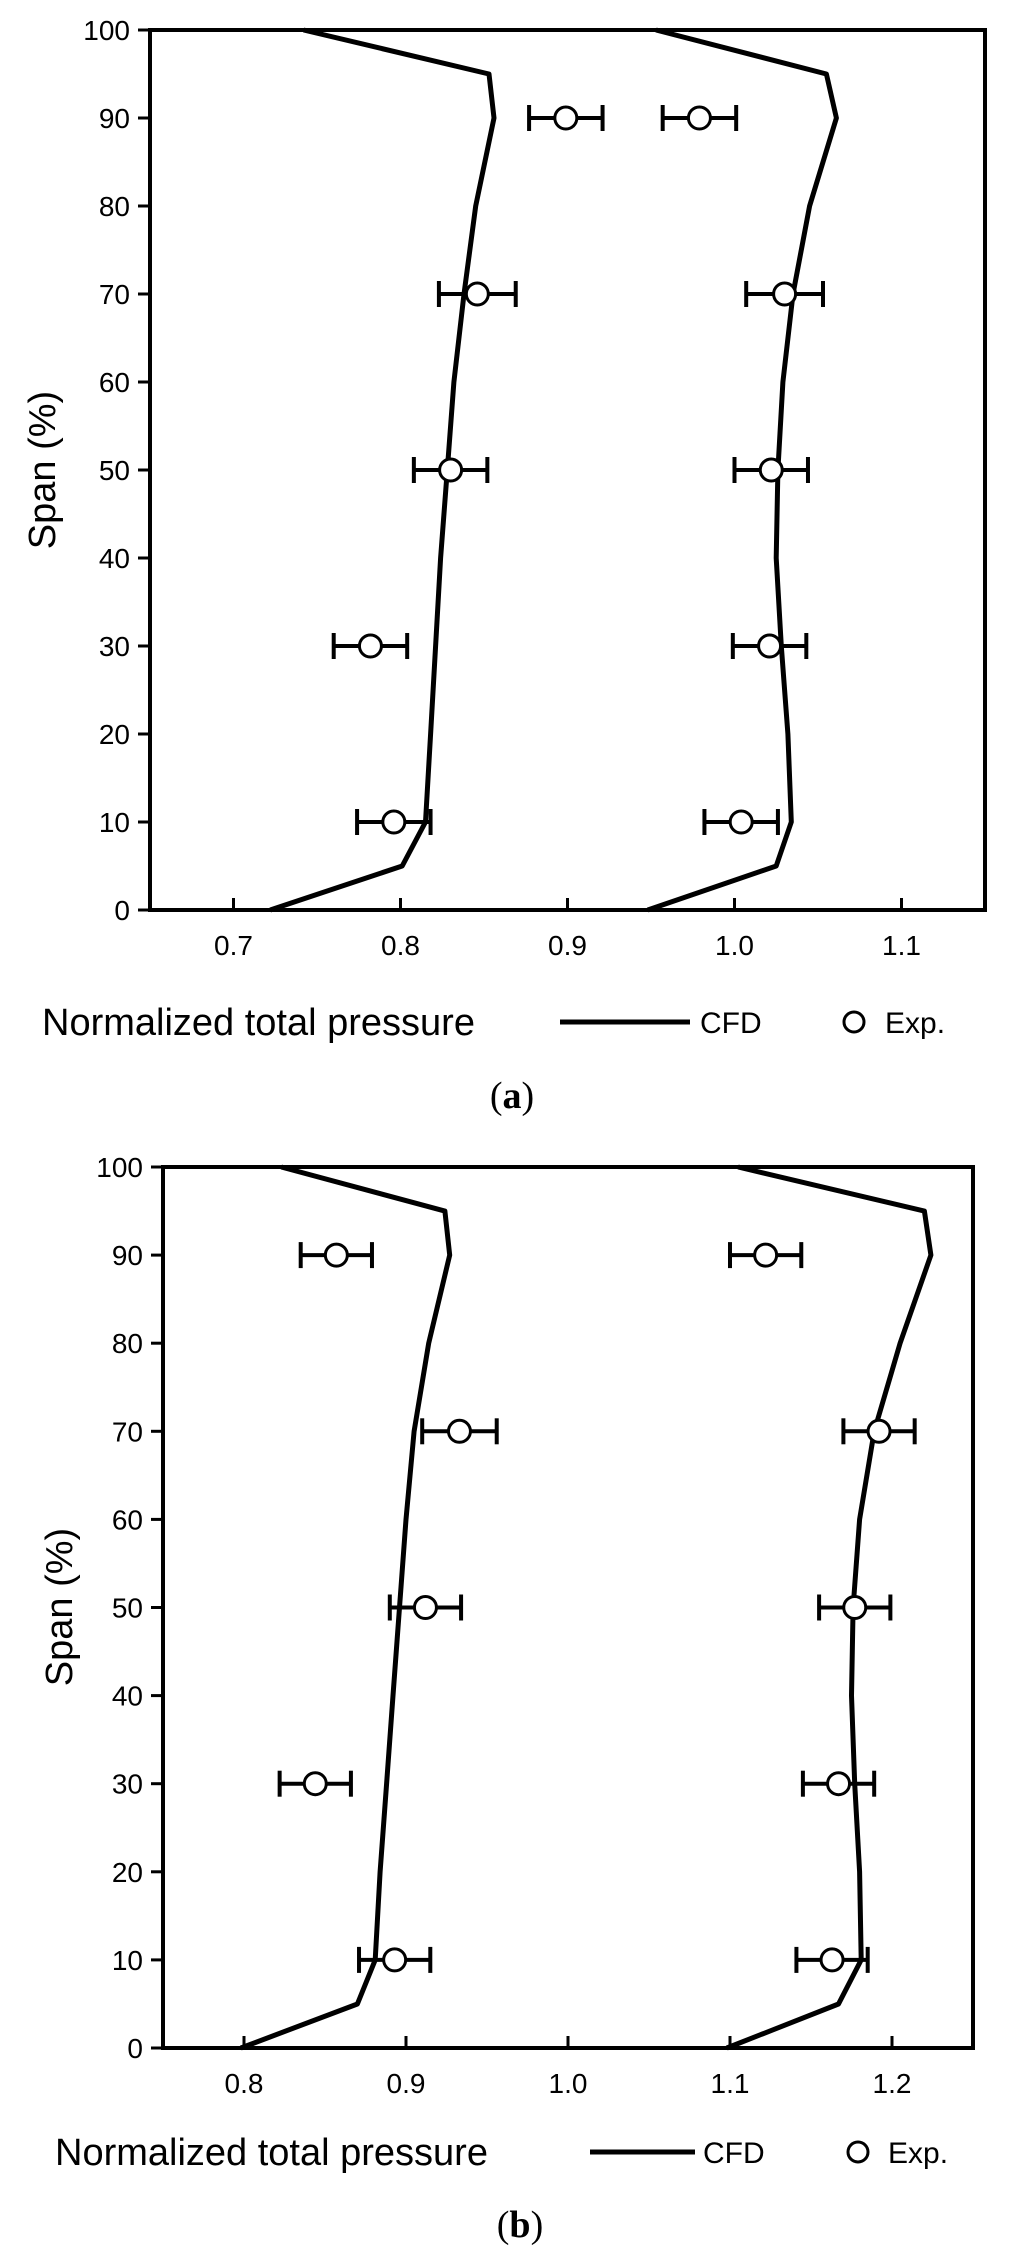  I want to click on chart-a-caption: (a), so click(512, 1096).